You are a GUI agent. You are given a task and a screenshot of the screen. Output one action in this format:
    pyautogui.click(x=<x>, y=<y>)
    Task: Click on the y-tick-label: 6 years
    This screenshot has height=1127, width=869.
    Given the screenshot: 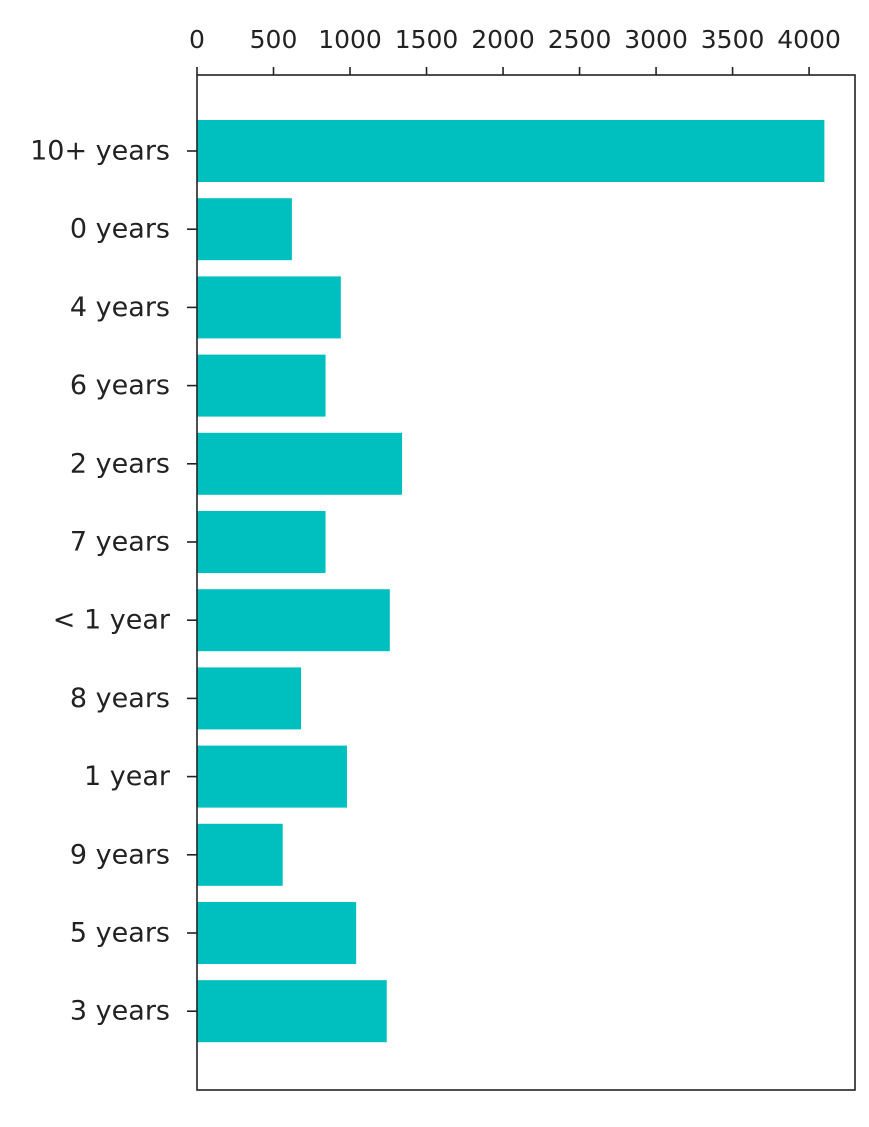 What is the action you would take?
    pyautogui.click(x=120, y=385)
    